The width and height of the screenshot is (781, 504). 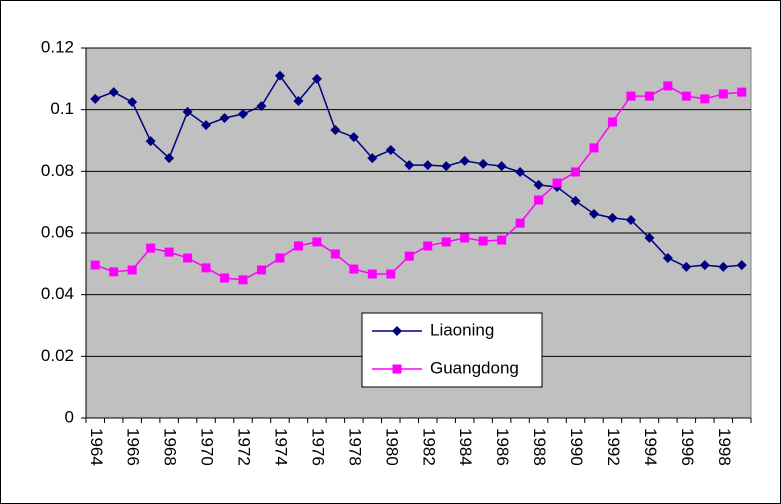 I want to click on y-tick-label: 0.06, so click(x=57, y=231).